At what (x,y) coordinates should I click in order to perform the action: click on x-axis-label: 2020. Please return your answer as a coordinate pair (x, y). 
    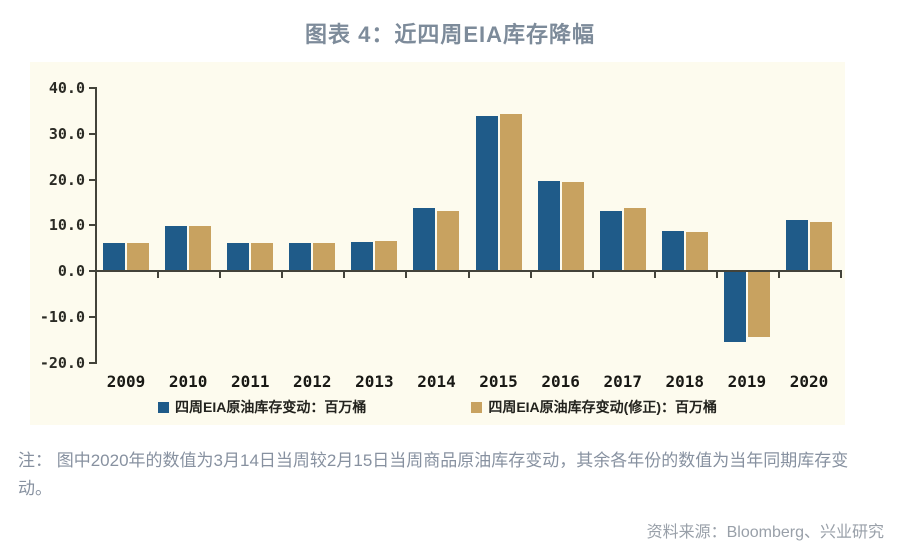
    Looking at the image, I should click on (809, 381).